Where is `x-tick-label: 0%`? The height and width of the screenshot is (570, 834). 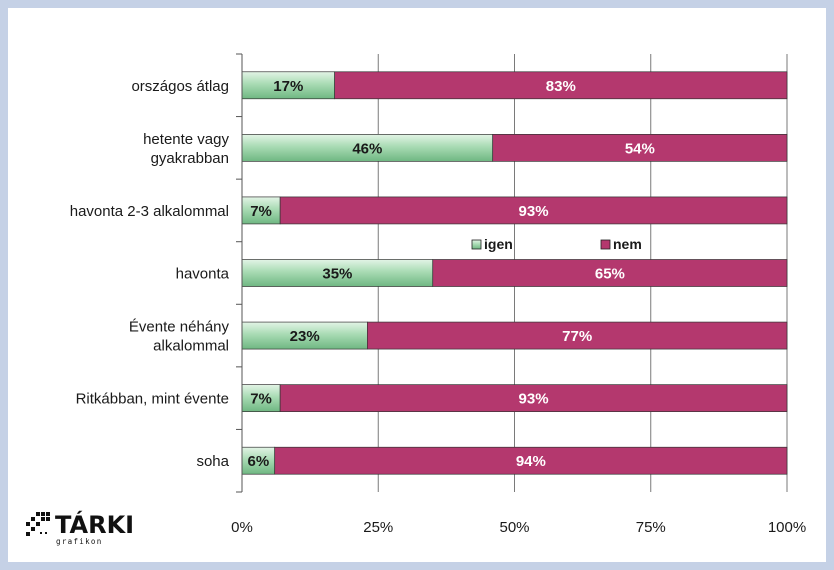 x-tick-label: 0% is located at coordinates (242, 527).